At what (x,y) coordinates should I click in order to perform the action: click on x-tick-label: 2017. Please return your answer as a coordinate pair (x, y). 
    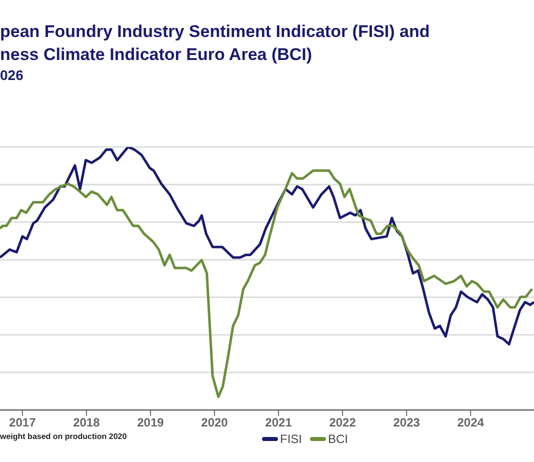
    Looking at the image, I should click on (22, 423).